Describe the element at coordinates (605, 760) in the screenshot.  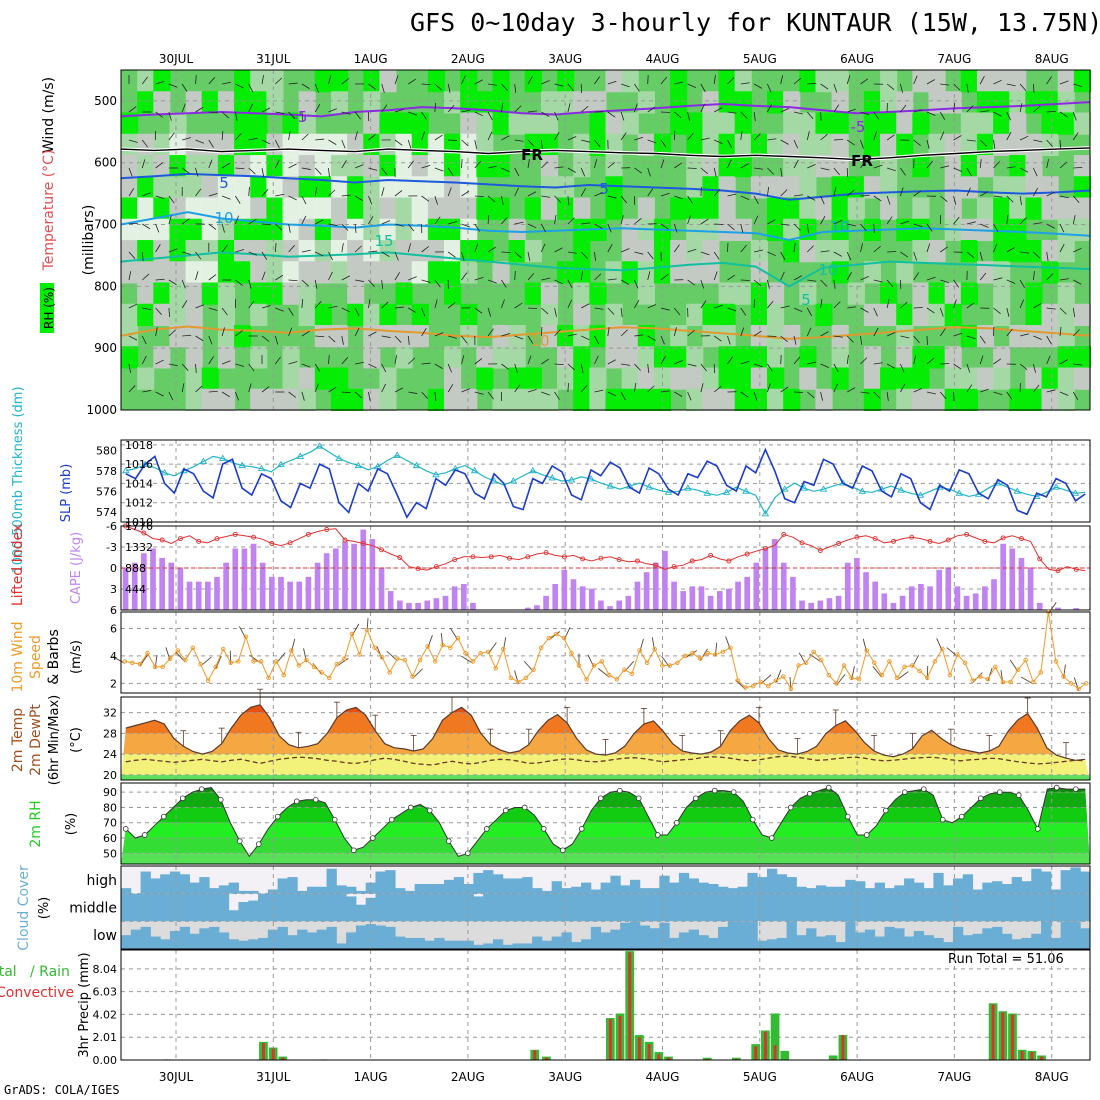
I see `dewpoint-line` at that location.